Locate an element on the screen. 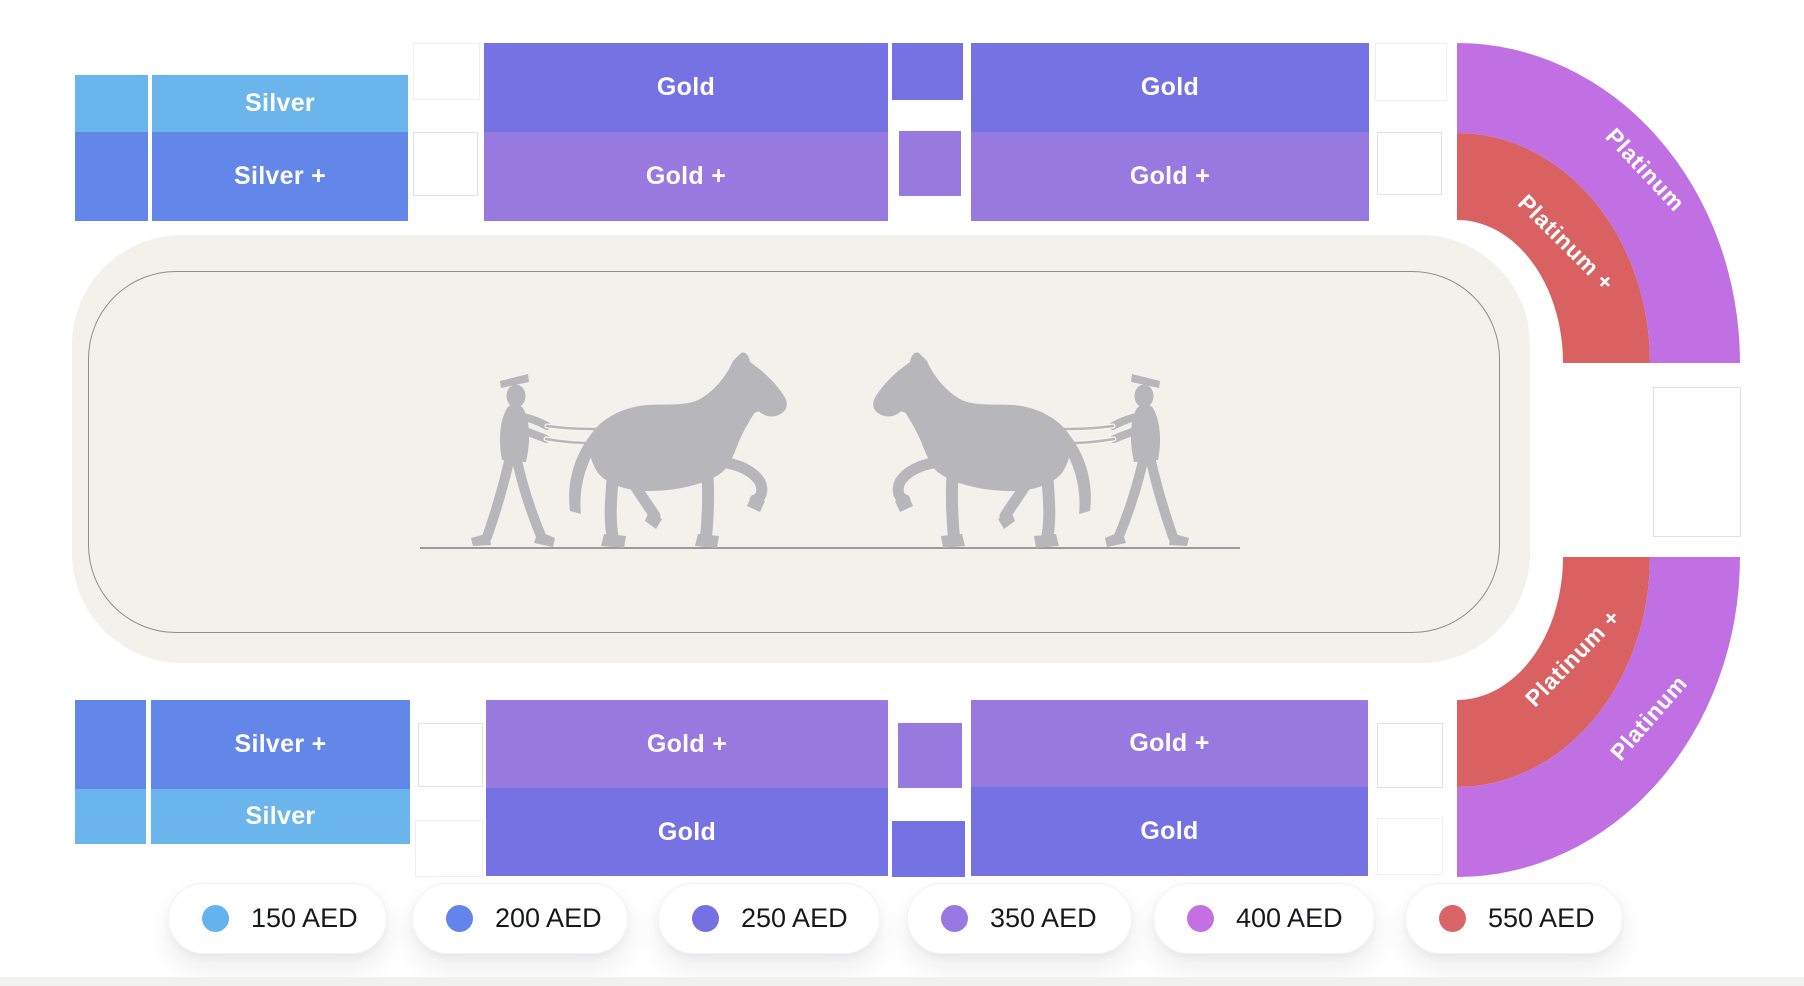 The height and width of the screenshot is (986, 1804). section-platinum-arc-bottom is located at coordinates (1598, 717).